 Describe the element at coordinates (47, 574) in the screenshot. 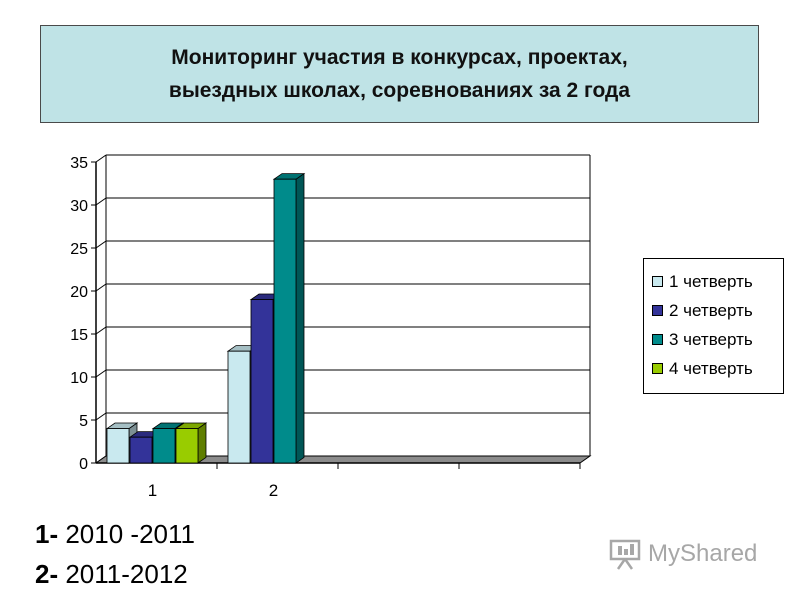

I see `note-2-number: 2-` at that location.